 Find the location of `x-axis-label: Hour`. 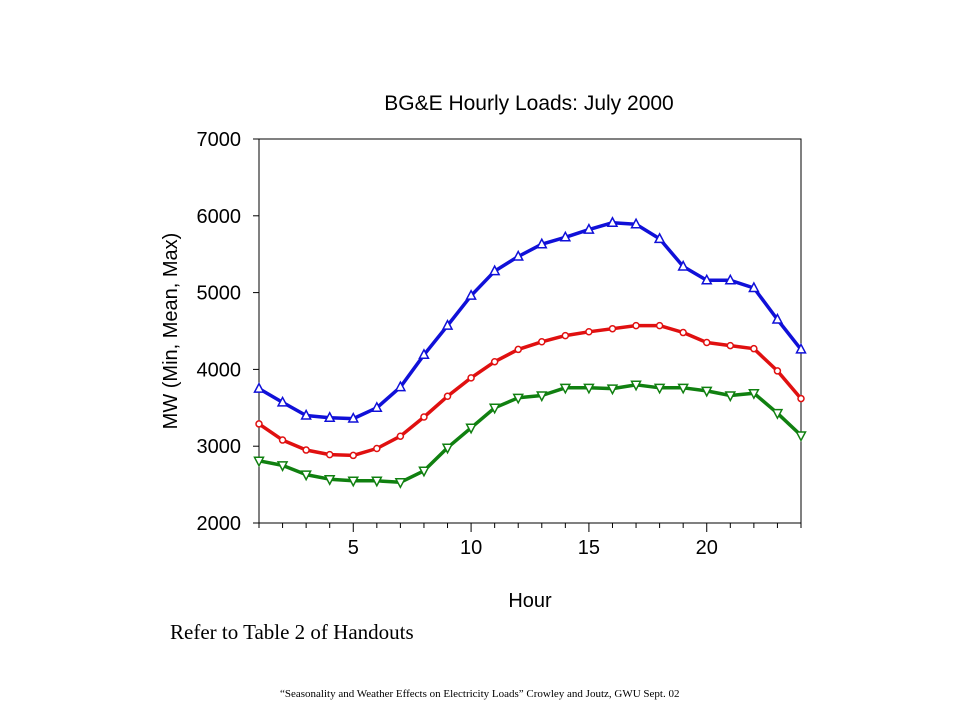

x-axis-label: Hour is located at coordinates (530, 601).